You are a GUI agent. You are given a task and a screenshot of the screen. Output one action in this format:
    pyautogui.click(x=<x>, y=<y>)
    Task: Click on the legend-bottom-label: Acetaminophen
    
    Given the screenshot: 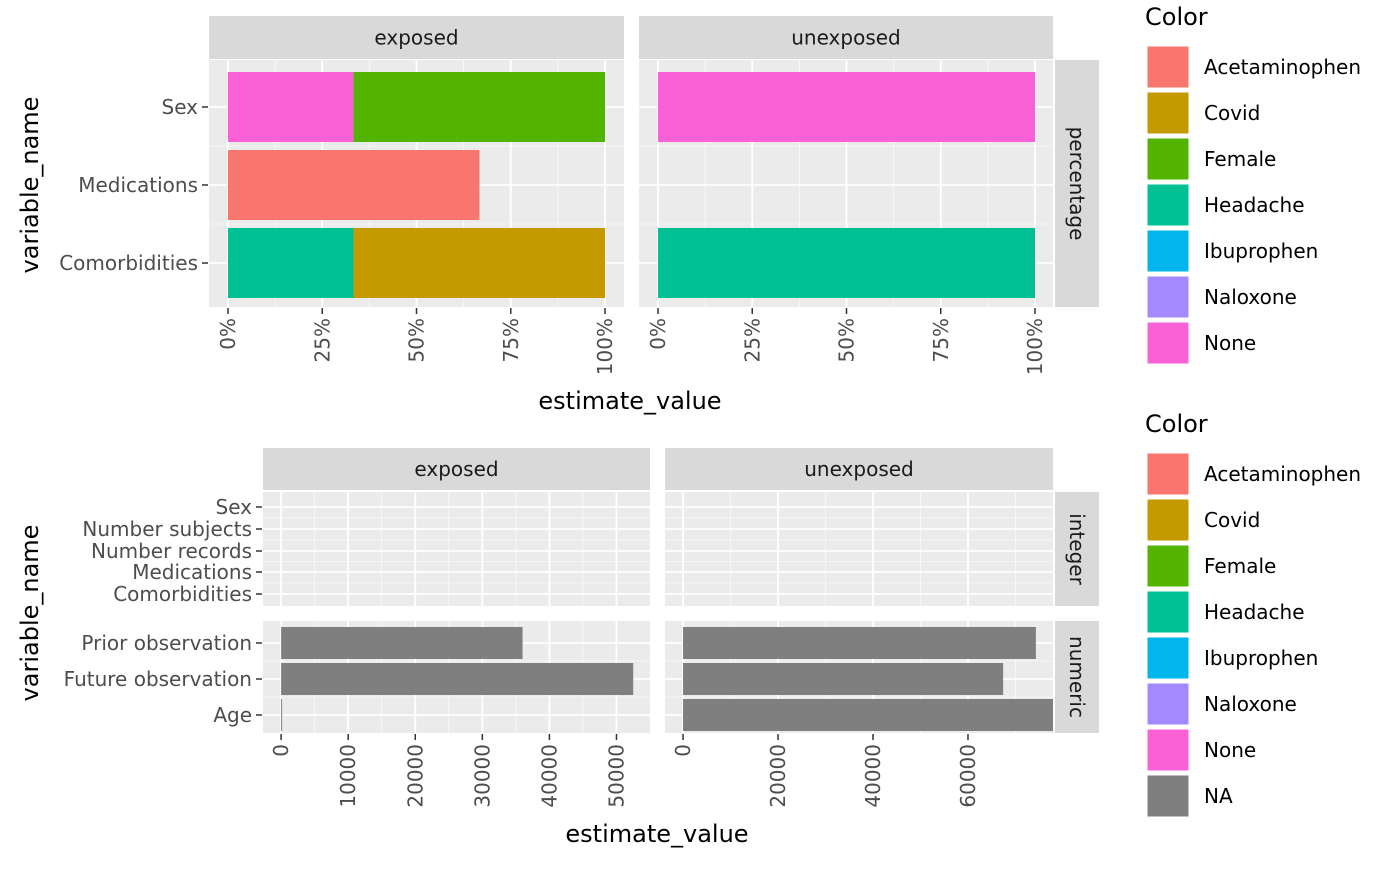 What is the action you would take?
    pyautogui.click(x=1282, y=474)
    